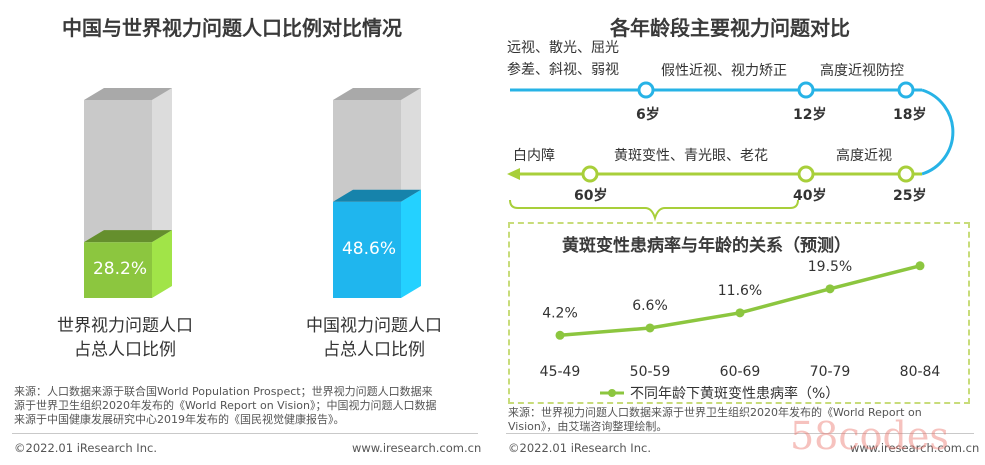 The image size is (985, 465). Describe the element at coordinates (612, 393) in the screenshot. I see `amd-legend-marker` at that location.